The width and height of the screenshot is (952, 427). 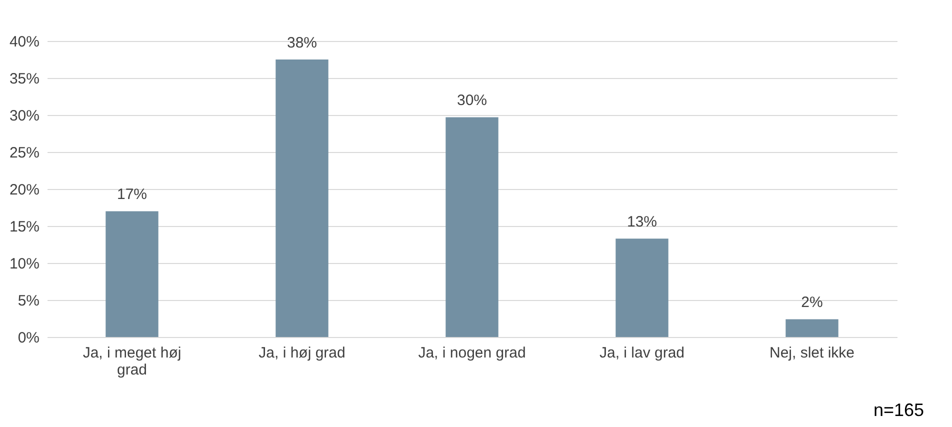 What do you see at coordinates (302, 353) in the screenshot?
I see `x-tick-label: Ja, i høj grad` at bounding box center [302, 353].